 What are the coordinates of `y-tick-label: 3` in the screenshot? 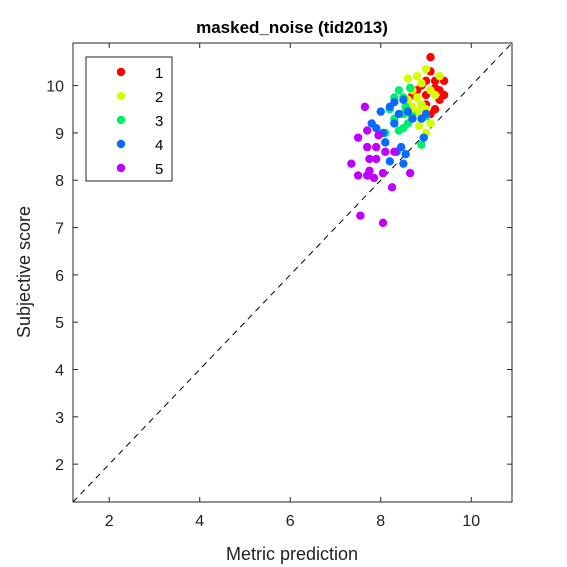 It's located at (59, 418).